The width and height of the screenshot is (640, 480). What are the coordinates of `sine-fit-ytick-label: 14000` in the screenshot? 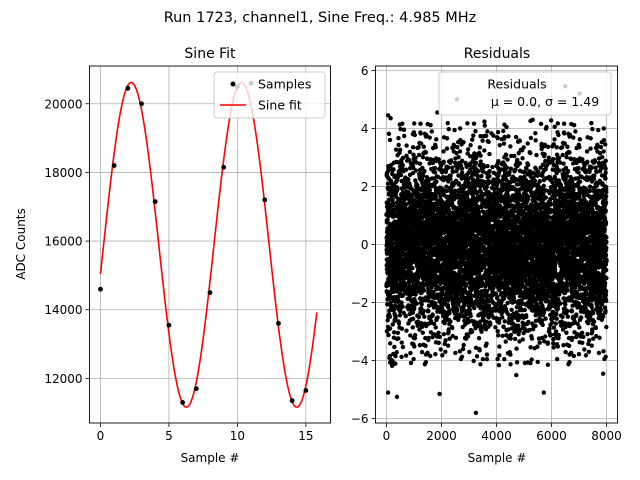 It's located at (63, 310).